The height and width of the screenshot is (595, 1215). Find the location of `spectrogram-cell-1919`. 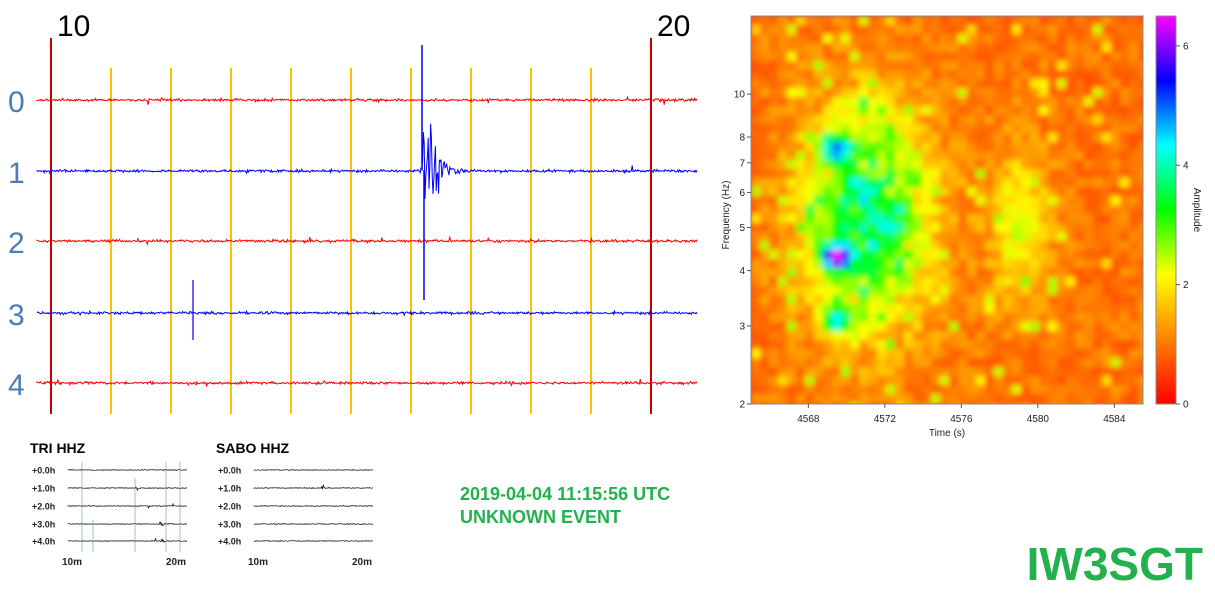

spectrogram-cell-1919 is located at coordinates (1140, 264).